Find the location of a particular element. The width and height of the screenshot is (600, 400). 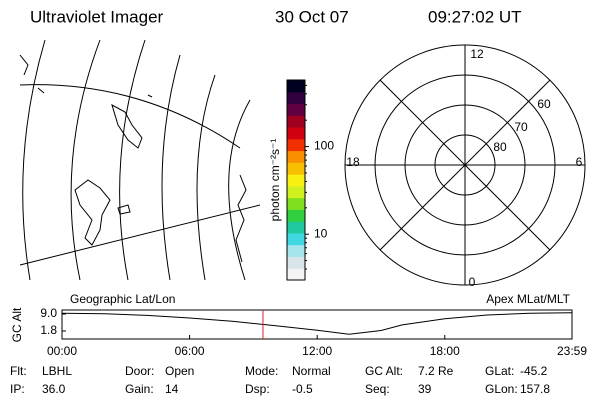

status-value: 39 is located at coordinates (425, 389).